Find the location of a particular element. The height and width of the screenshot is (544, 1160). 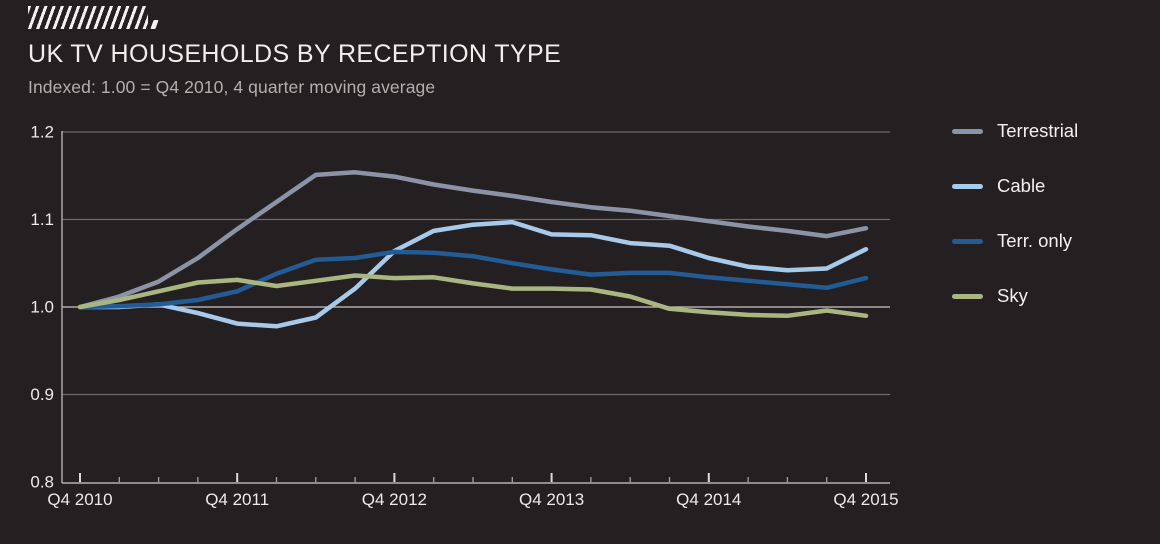

x-axis-label: Q4 2013 is located at coordinates (551, 499).